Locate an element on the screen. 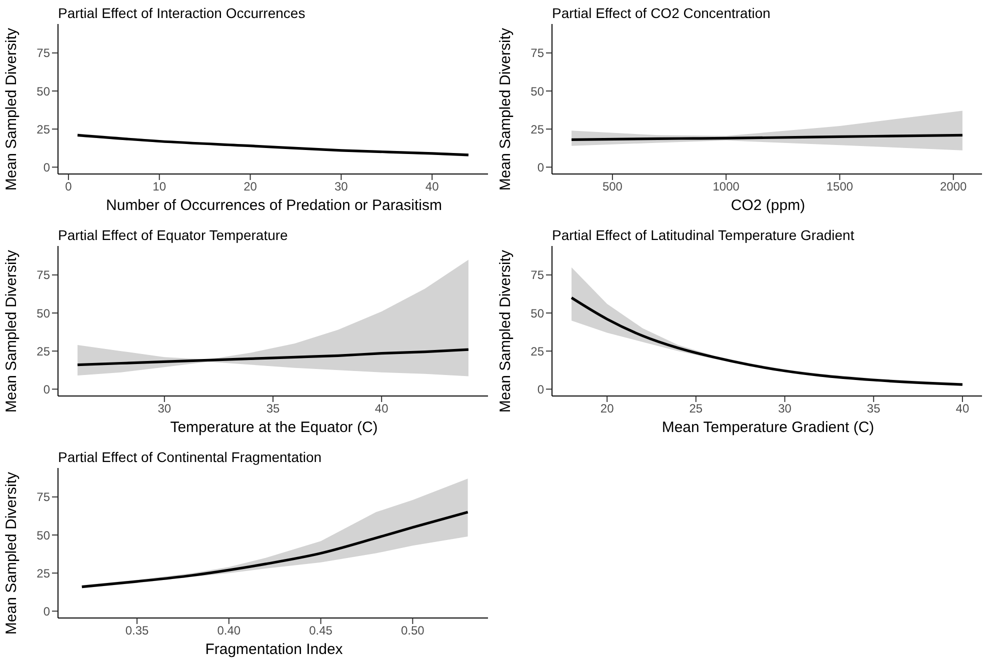 This screenshot has height=662, width=985. x-tick-label: 500 is located at coordinates (612, 187).